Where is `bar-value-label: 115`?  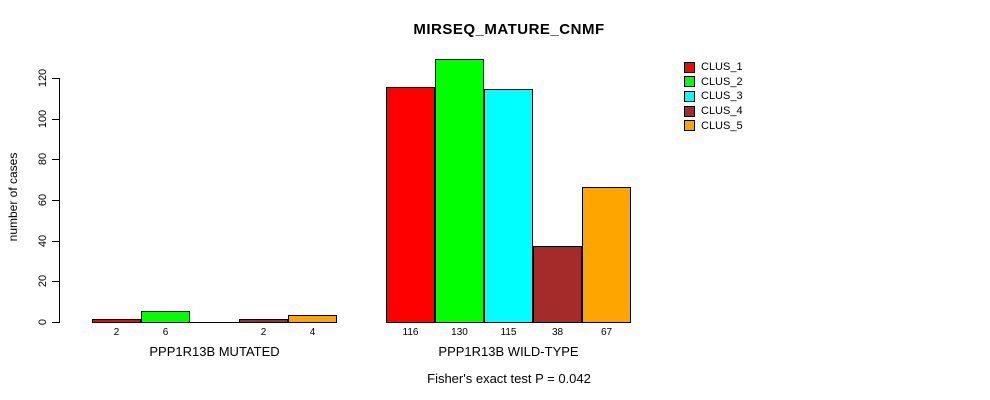
bar-value-label: 115 is located at coordinates (508, 332).